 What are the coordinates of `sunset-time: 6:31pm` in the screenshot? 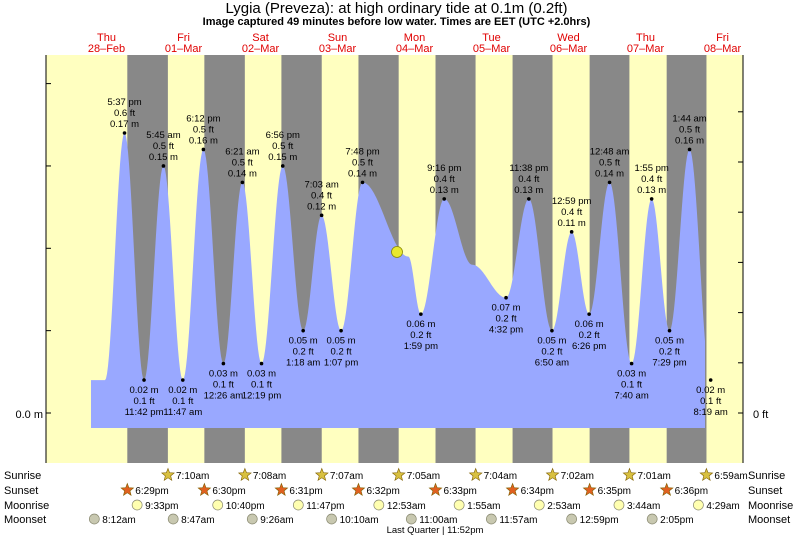 It's located at (305, 491).